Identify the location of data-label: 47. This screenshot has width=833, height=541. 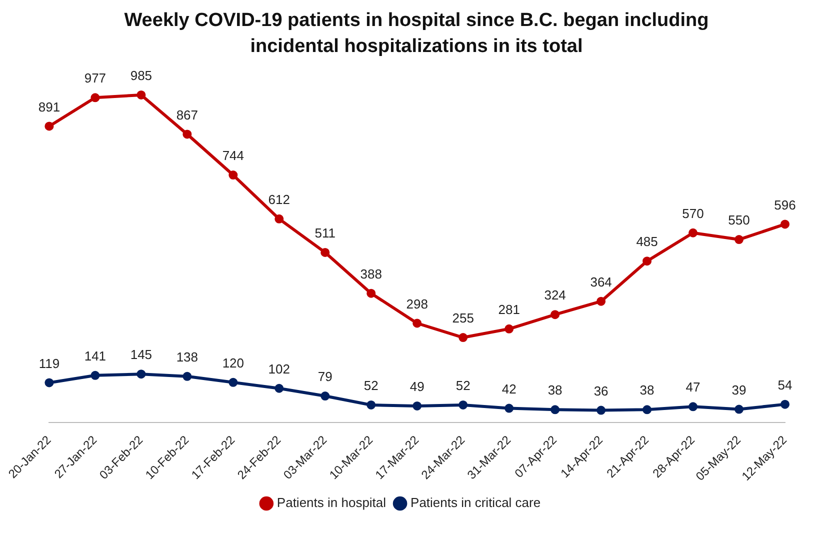
(693, 387).